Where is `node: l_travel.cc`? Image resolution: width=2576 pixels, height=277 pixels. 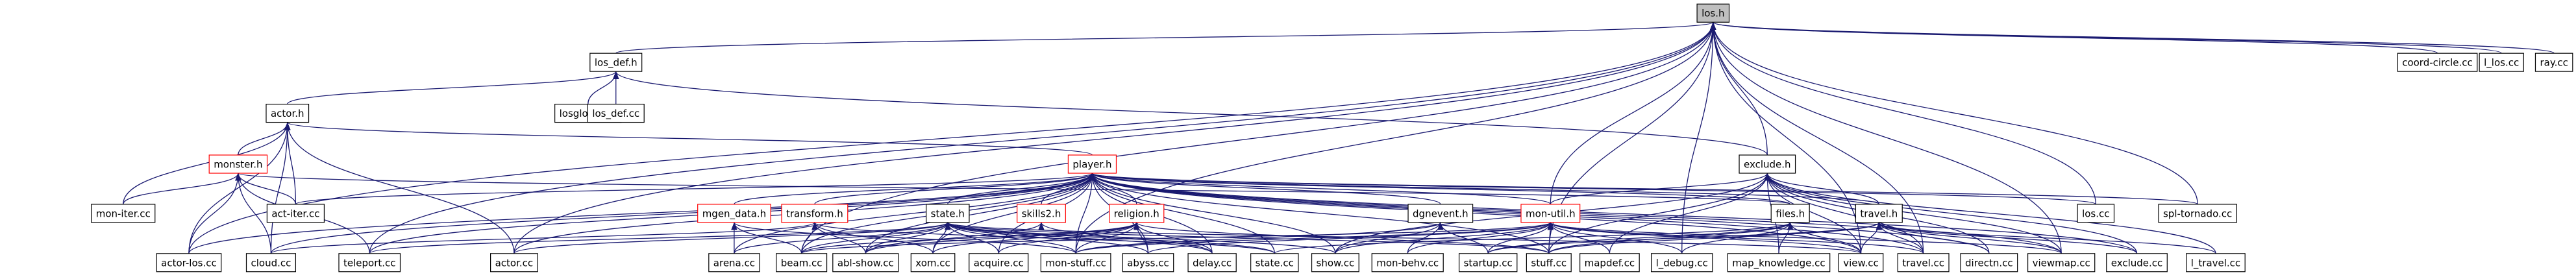
node: l_travel.cc is located at coordinates (2216, 262).